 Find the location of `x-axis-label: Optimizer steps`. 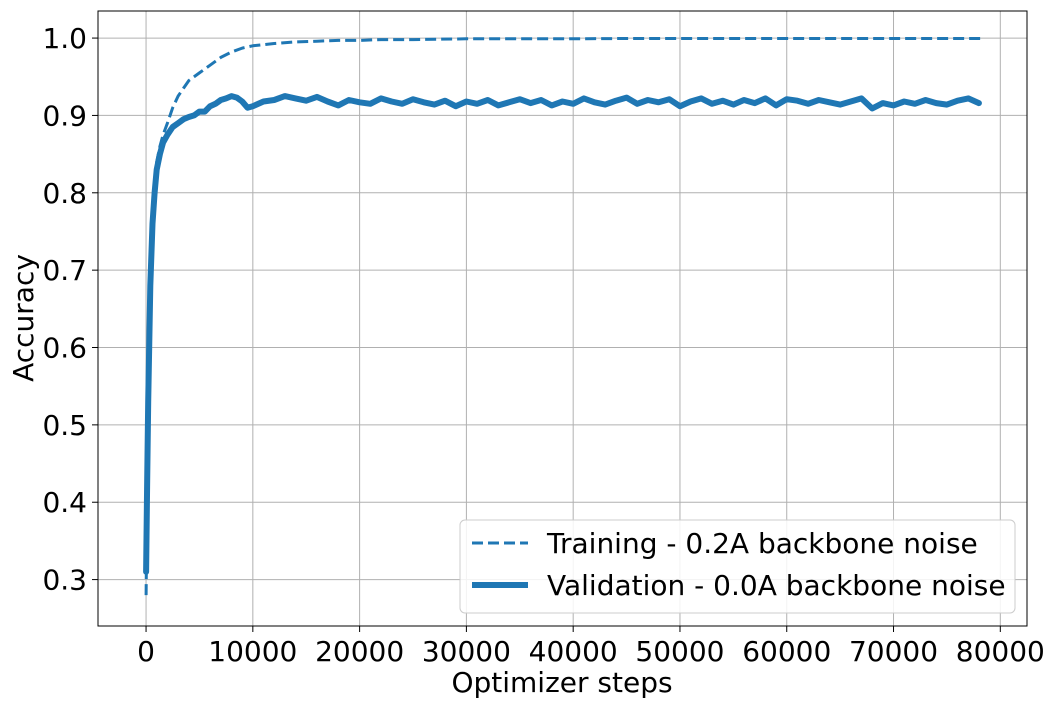

x-axis-label: Optimizer steps is located at coordinates (561, 682).